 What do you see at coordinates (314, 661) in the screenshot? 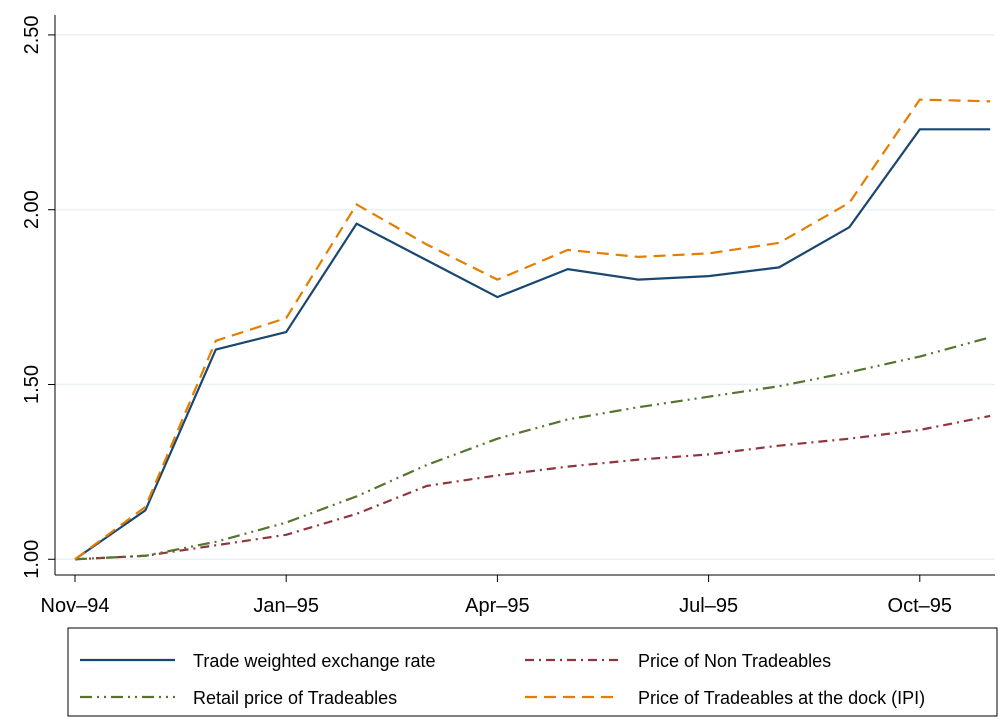
I see `legend-label: Trade weighted exchange rate` at bounding box center [314, 661].